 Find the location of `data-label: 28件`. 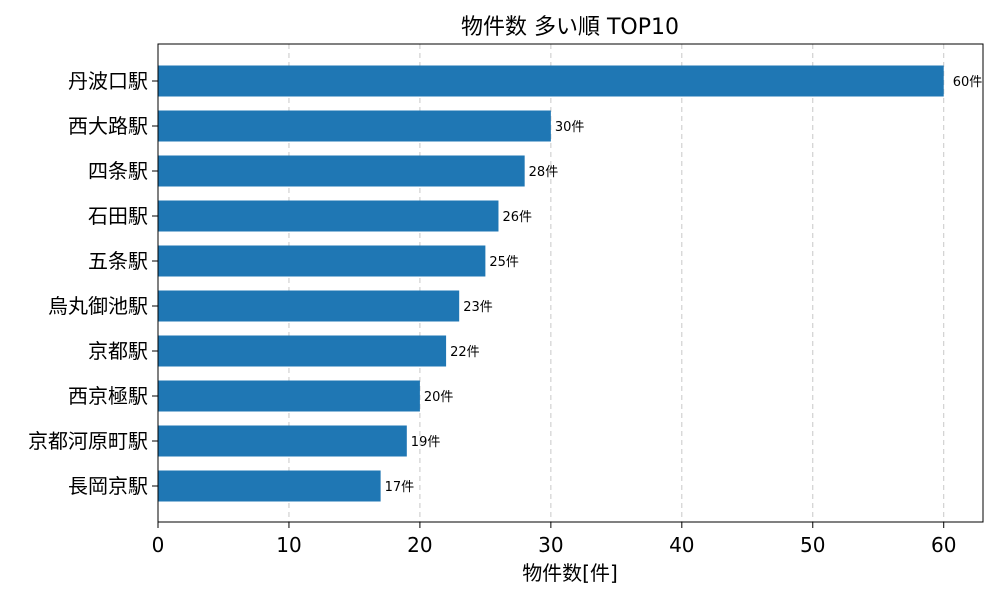

data-label: 28件 is located at coordinates (544, 172).